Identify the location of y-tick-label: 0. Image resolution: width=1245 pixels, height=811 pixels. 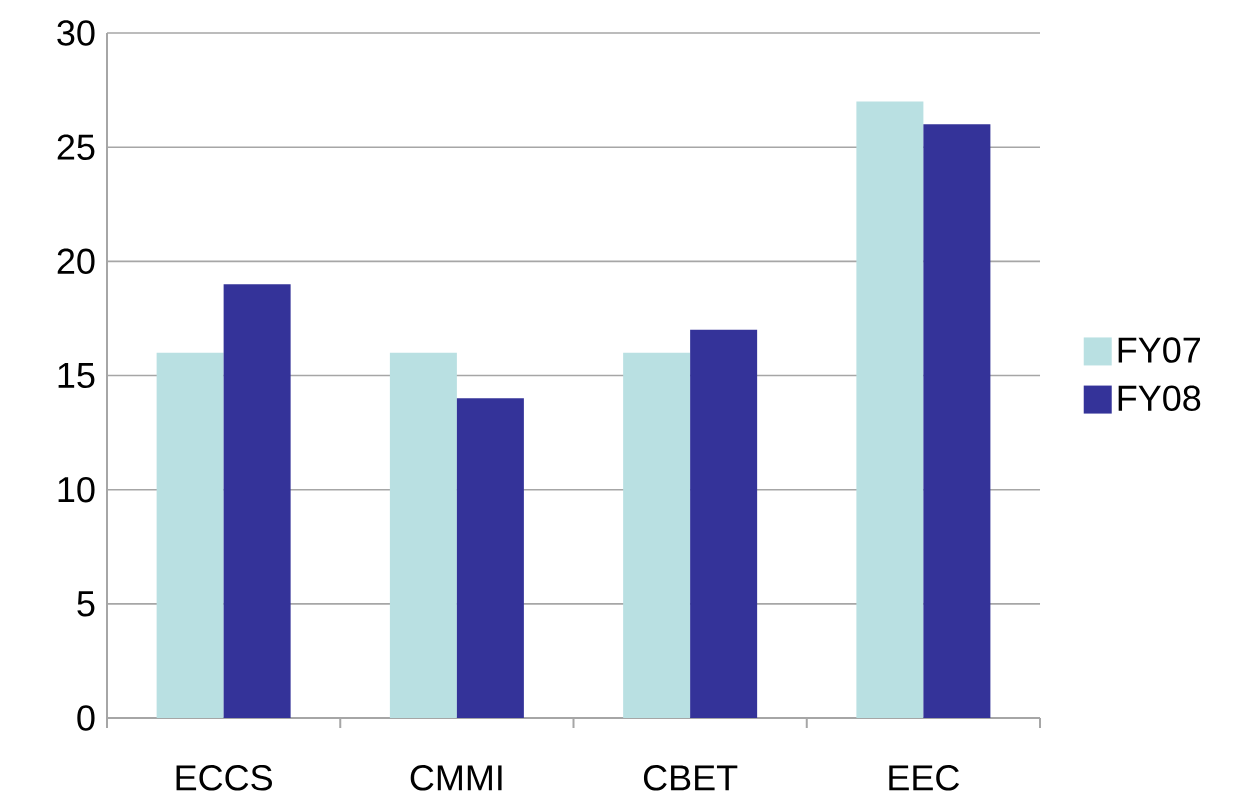
(86, 718).